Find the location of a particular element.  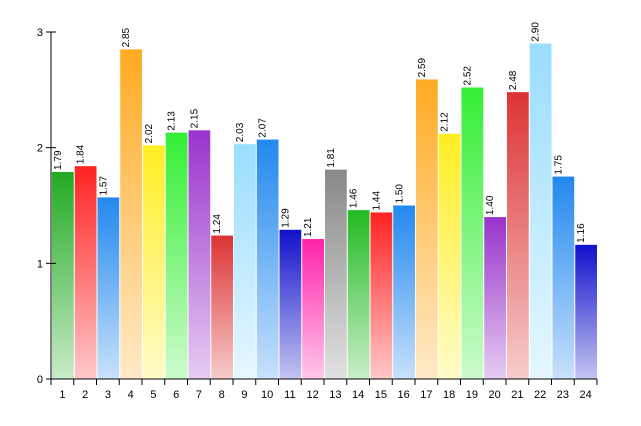

data-label: 2.52 is located at coordinates (468, 76).